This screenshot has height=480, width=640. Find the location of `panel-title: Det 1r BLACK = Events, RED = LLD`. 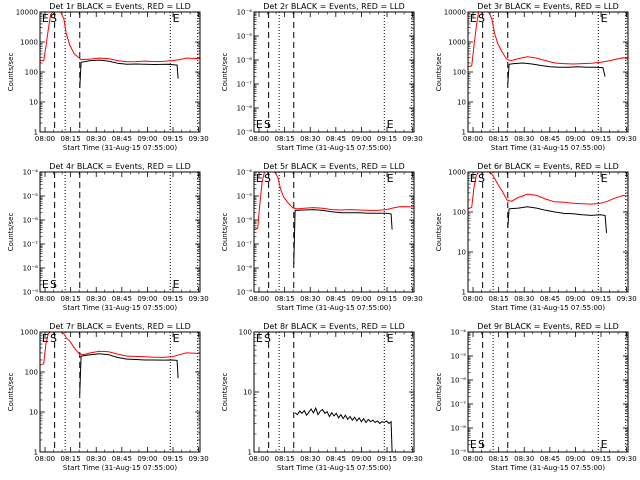

panel-title: Det 1r BLACK = Events, RED = LLD is located at coordinates (120, 6).